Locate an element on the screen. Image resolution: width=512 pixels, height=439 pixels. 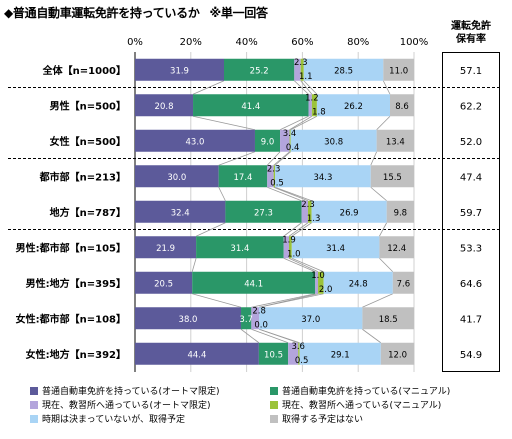
rate-value: 52.0 is located at coordinates (471, 142).